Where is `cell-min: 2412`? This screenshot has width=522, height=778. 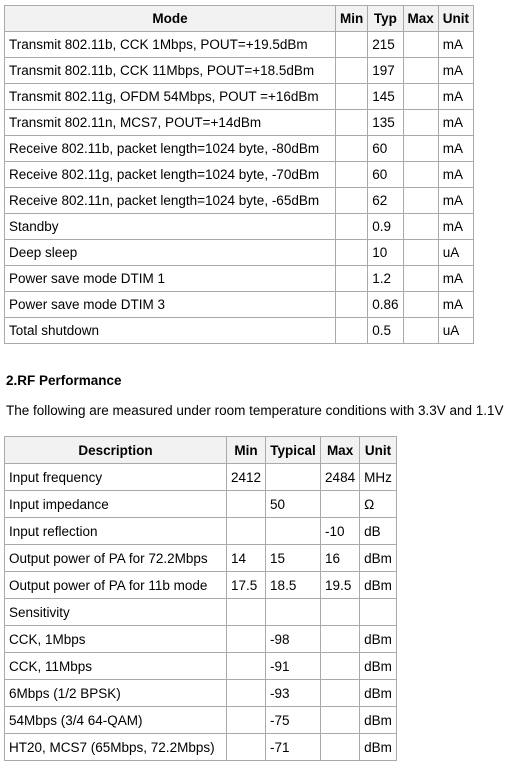
cell-min: 2412 is located at coordinates (246, 477).